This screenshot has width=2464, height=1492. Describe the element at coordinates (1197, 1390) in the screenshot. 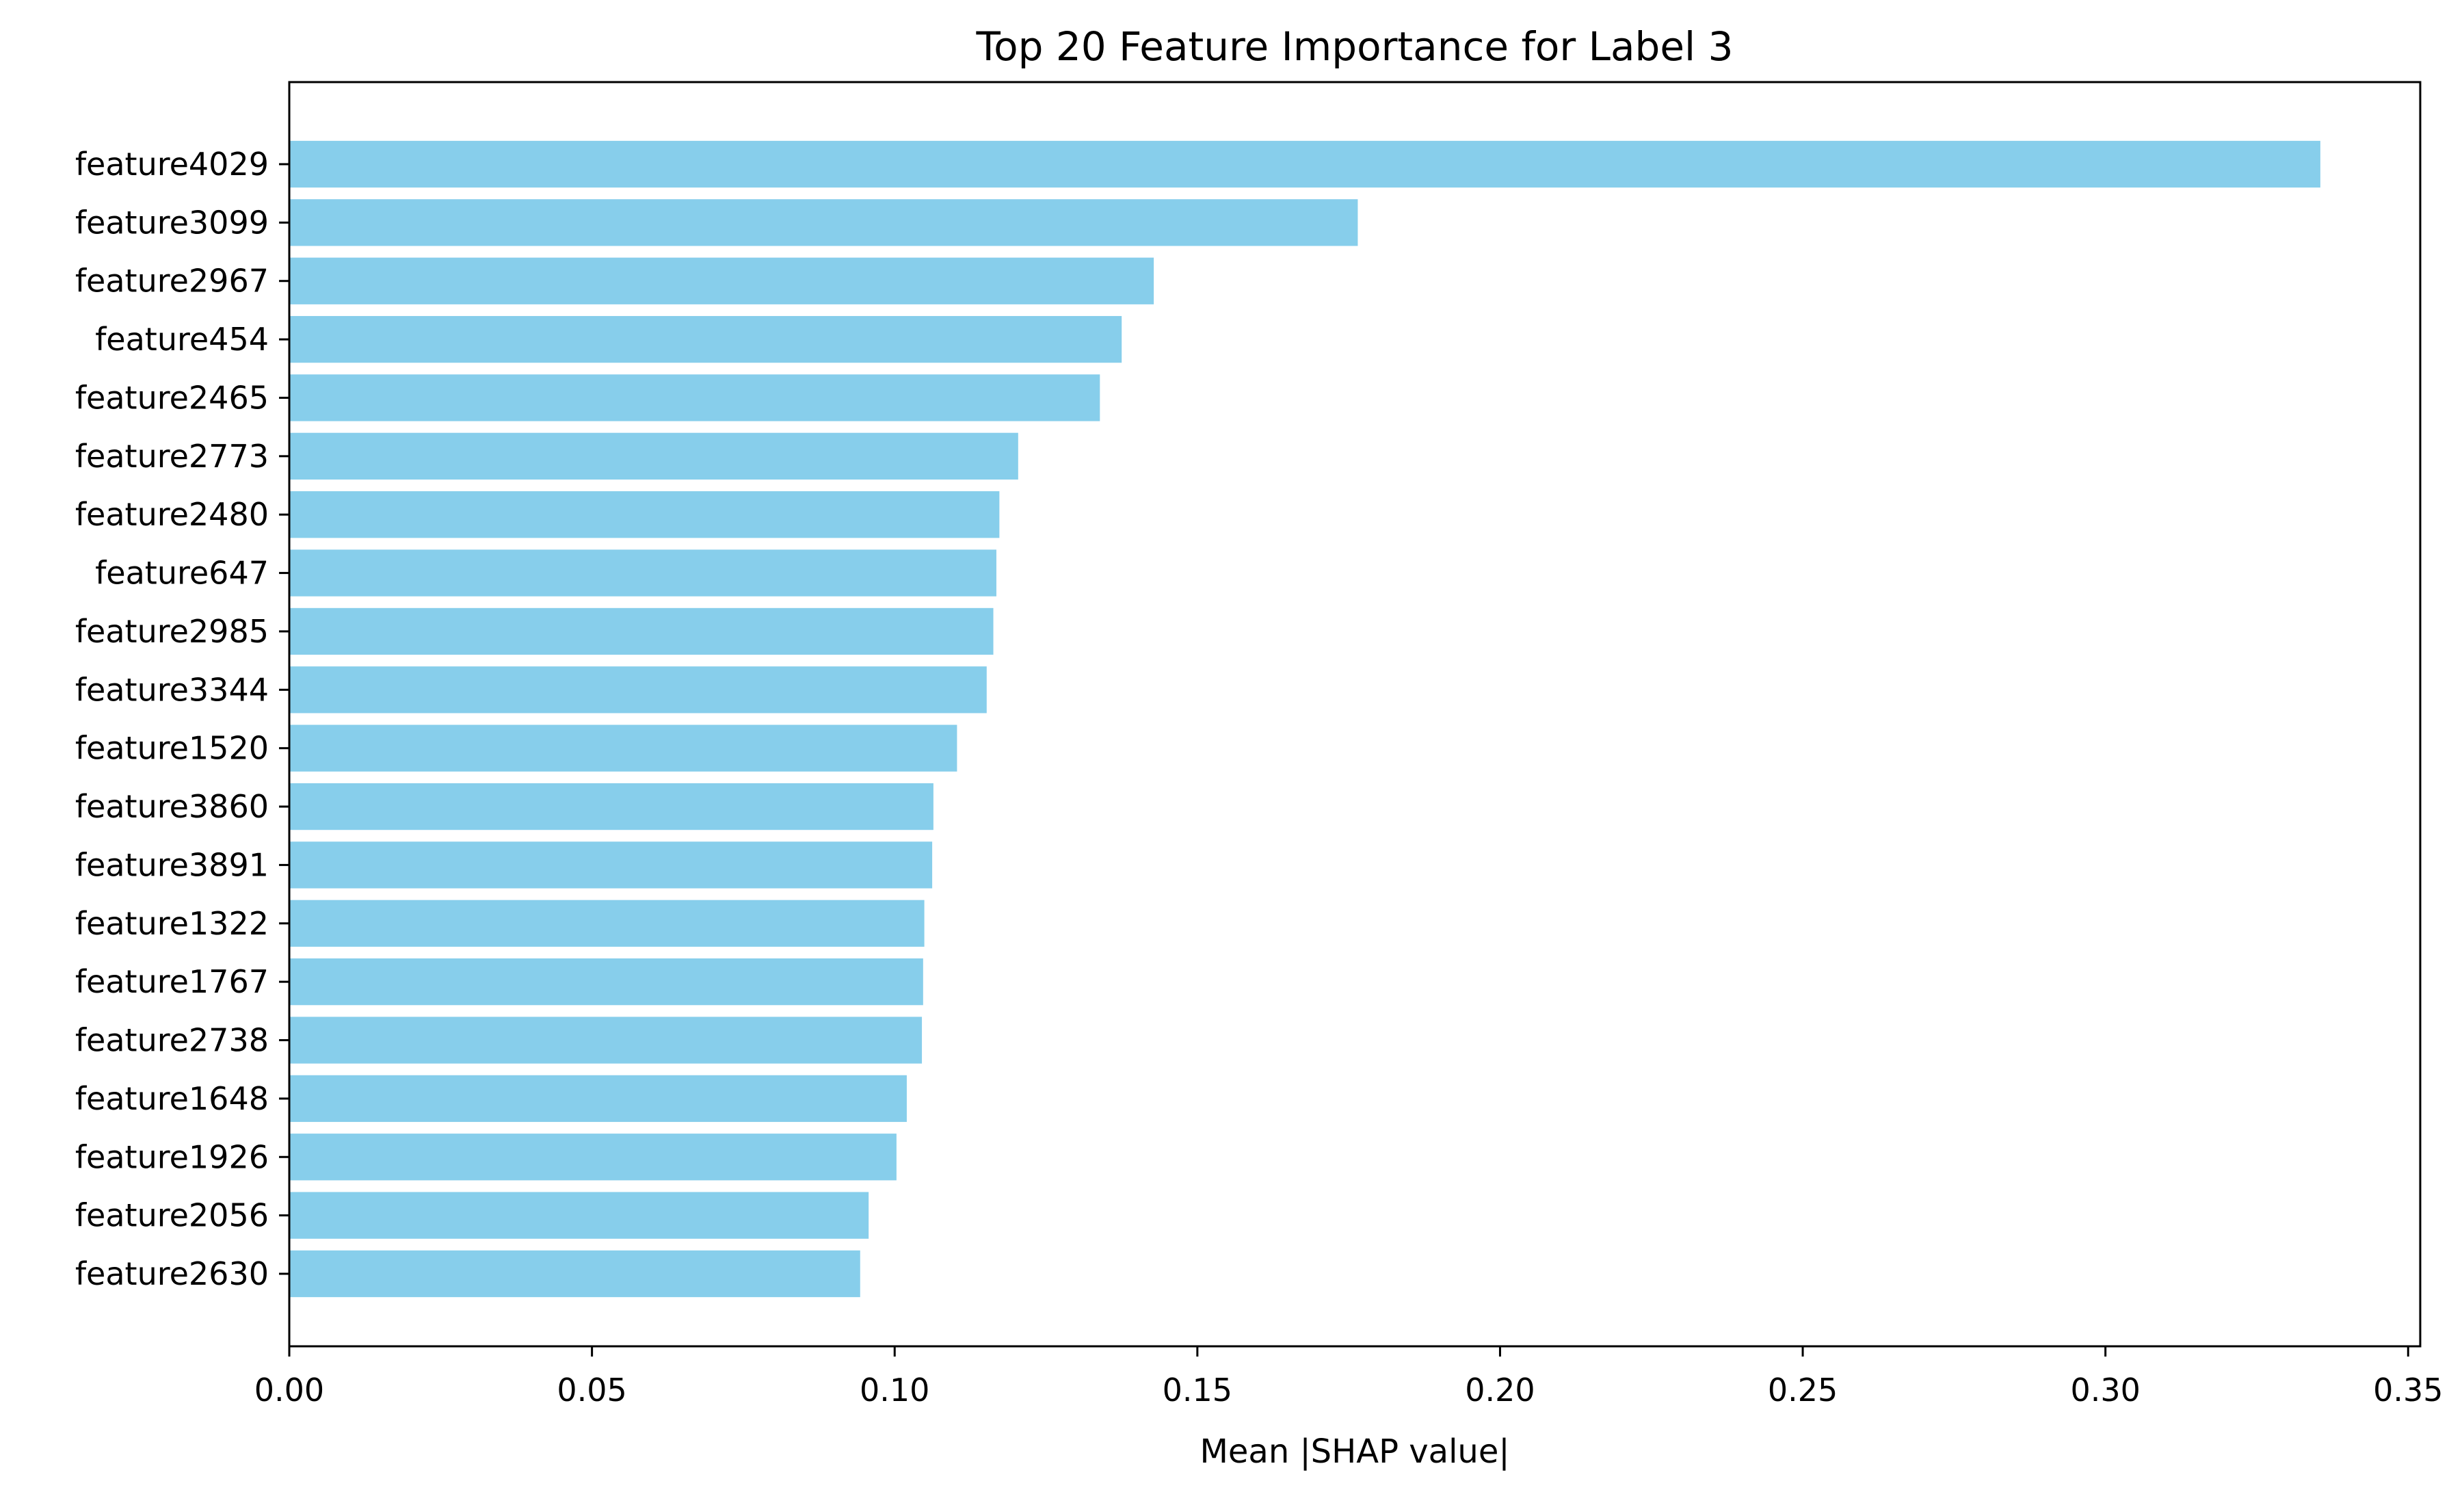

I see `x-tick-label: 0.15` at that location.